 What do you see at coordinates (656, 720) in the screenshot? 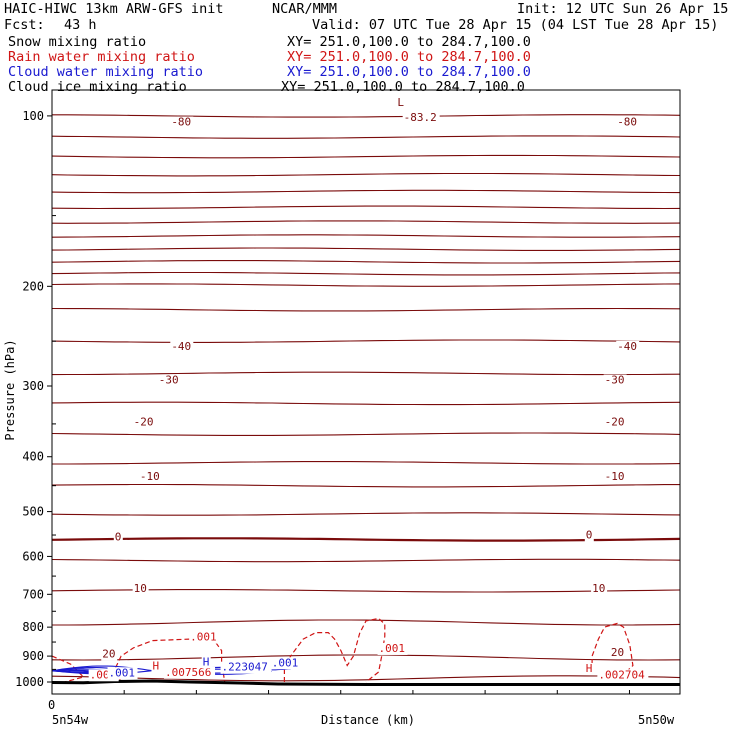
I see `x-right-label: 5n50w` at bounding box center [656, 720].